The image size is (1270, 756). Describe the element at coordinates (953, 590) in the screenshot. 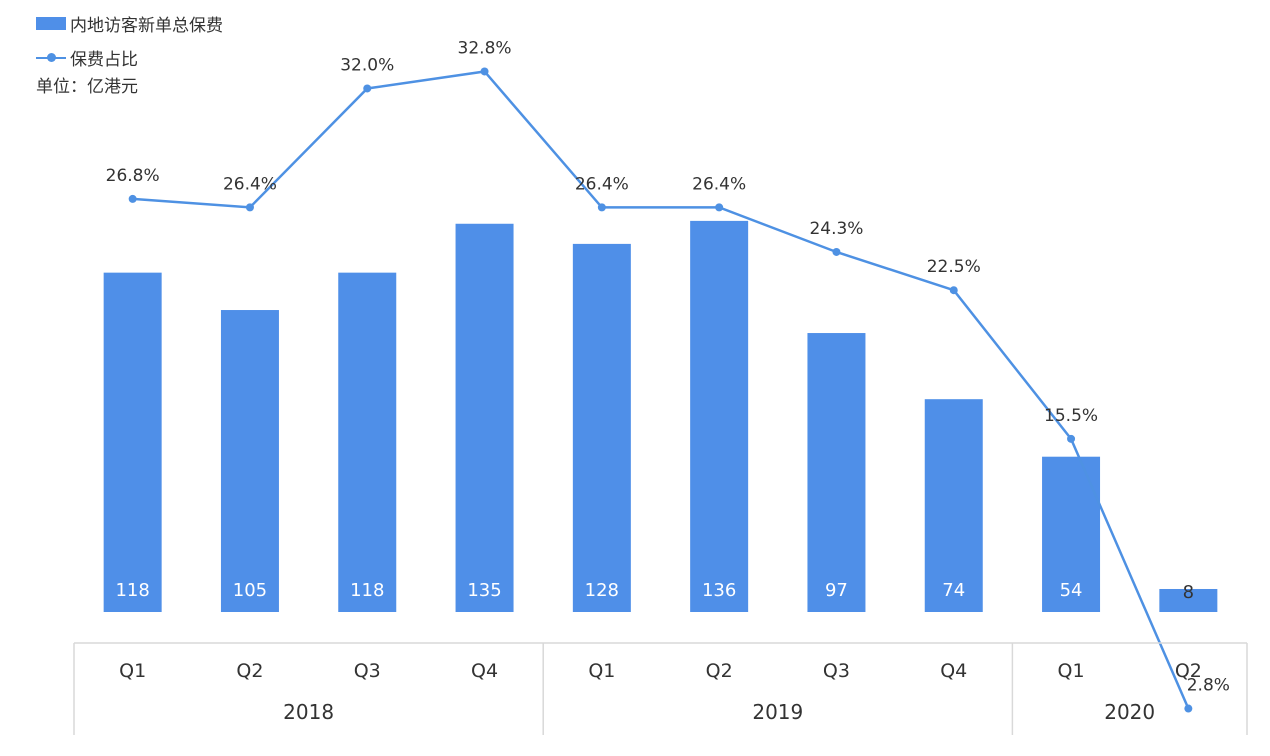

I see `bar-value-label: 74` at that location.